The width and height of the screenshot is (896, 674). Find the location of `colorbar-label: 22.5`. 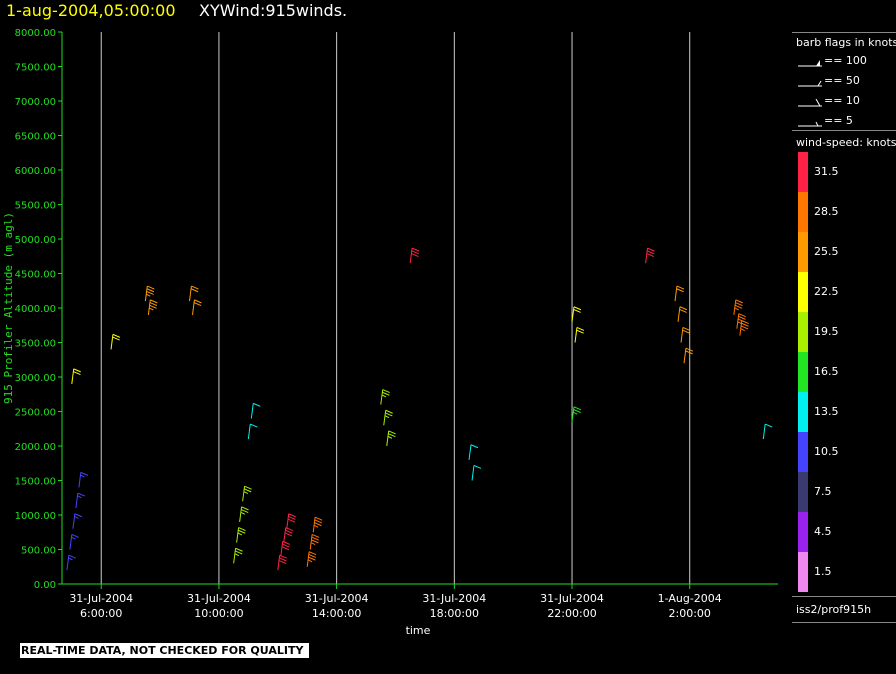

colorbar-label: 22.5 is located at coordinates (826, 291).